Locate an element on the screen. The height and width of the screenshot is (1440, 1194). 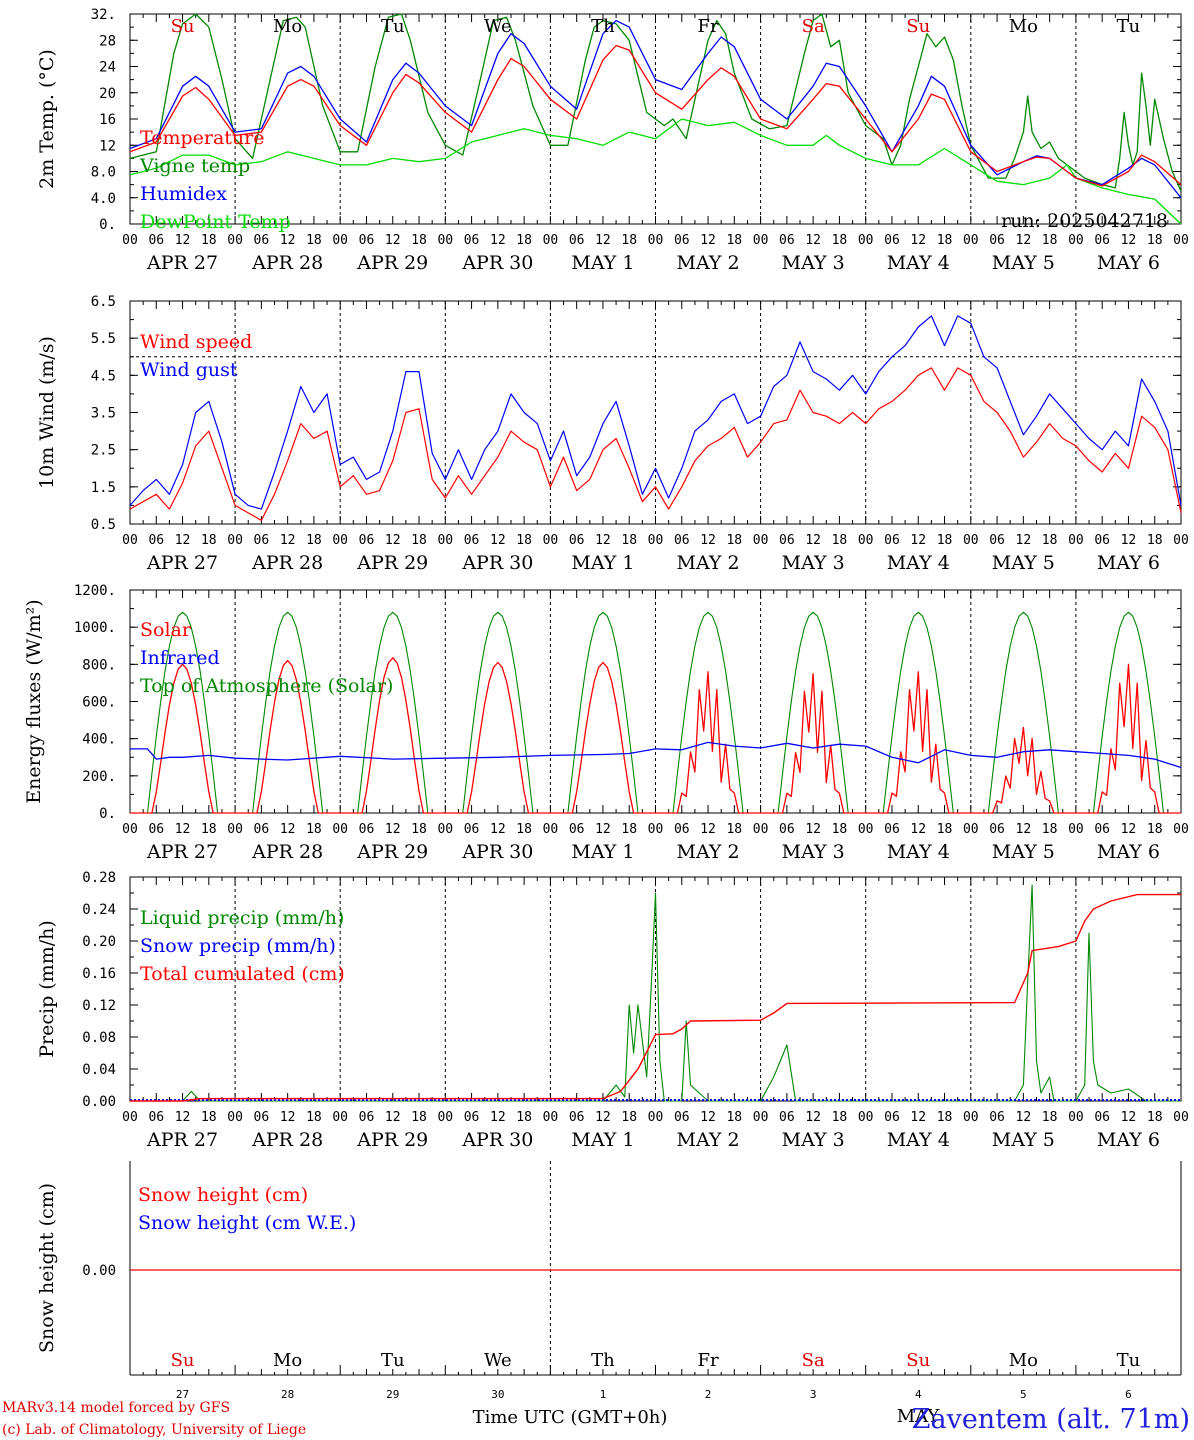
y-axis-label: 2m Temp. (°C) is located at coordinates (47, 119).